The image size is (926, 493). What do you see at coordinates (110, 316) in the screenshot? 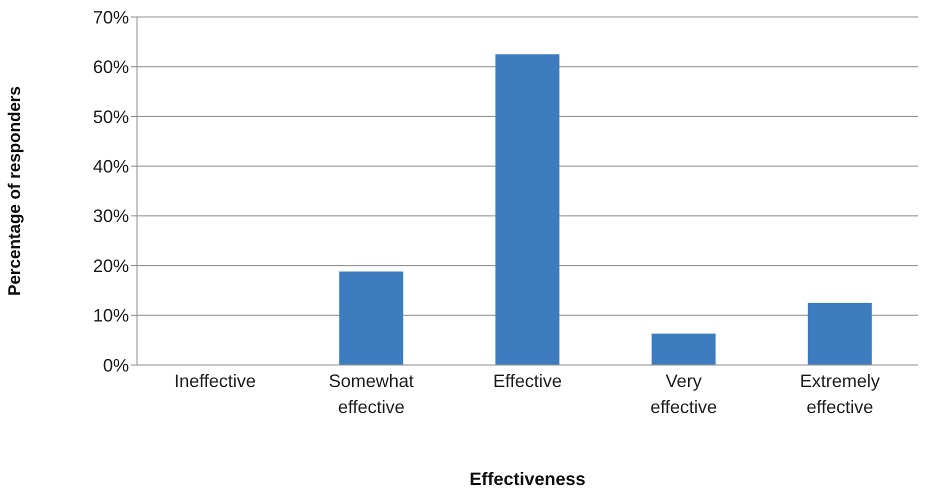
I see `y-tick-label: 10%` at bounding box center [110, 316].